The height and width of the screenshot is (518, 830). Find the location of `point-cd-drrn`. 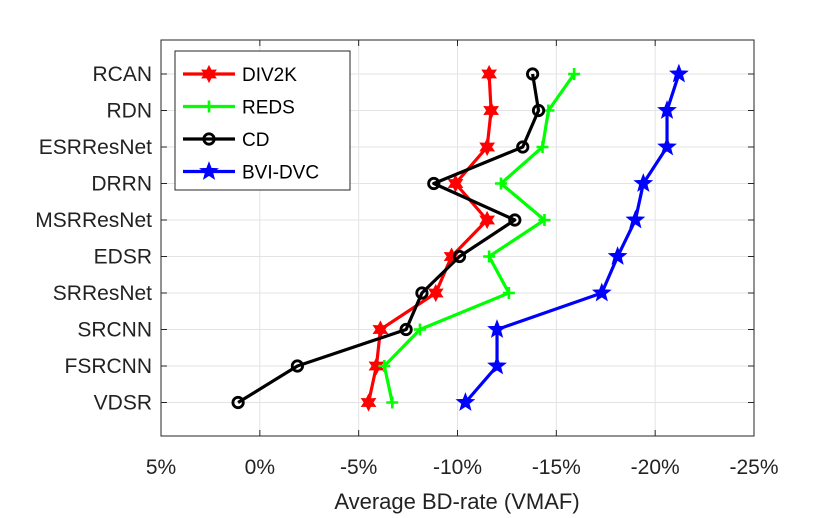

point-cd-drrn is located at coordinates (434, 183).